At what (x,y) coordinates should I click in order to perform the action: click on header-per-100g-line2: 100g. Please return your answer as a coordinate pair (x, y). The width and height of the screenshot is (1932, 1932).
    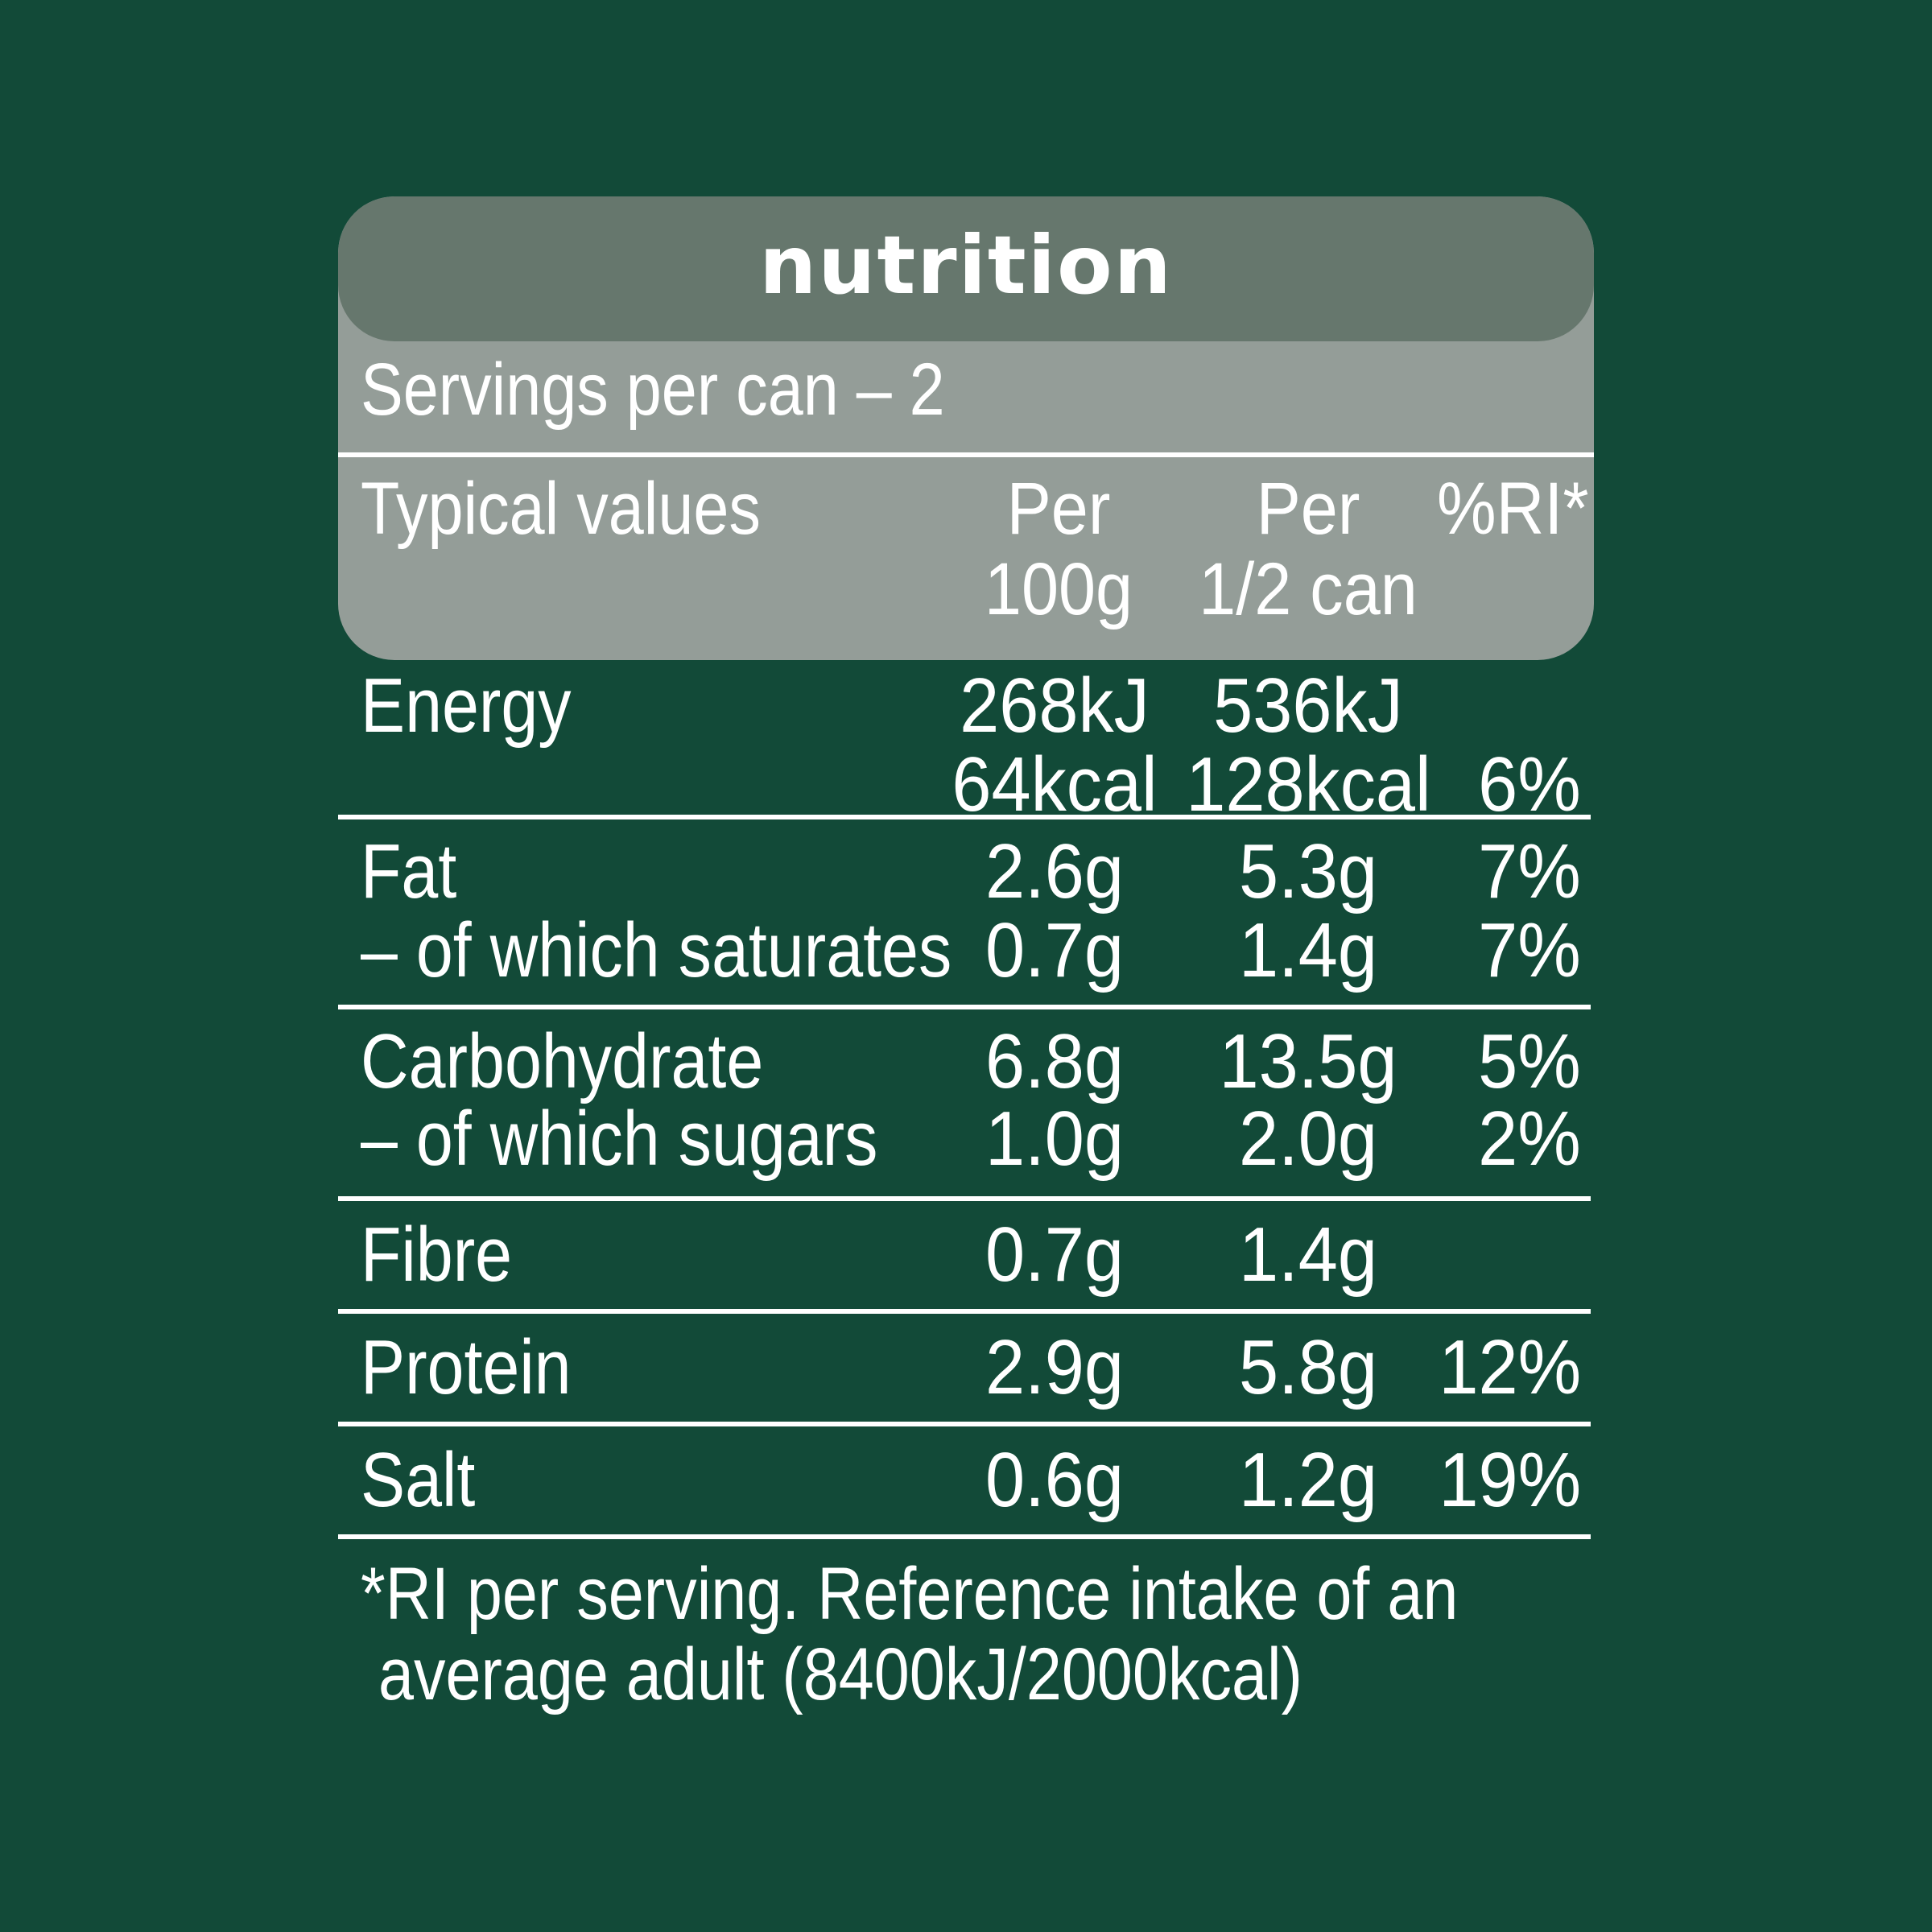
    Looking at the image, I should click on (1058, 589).